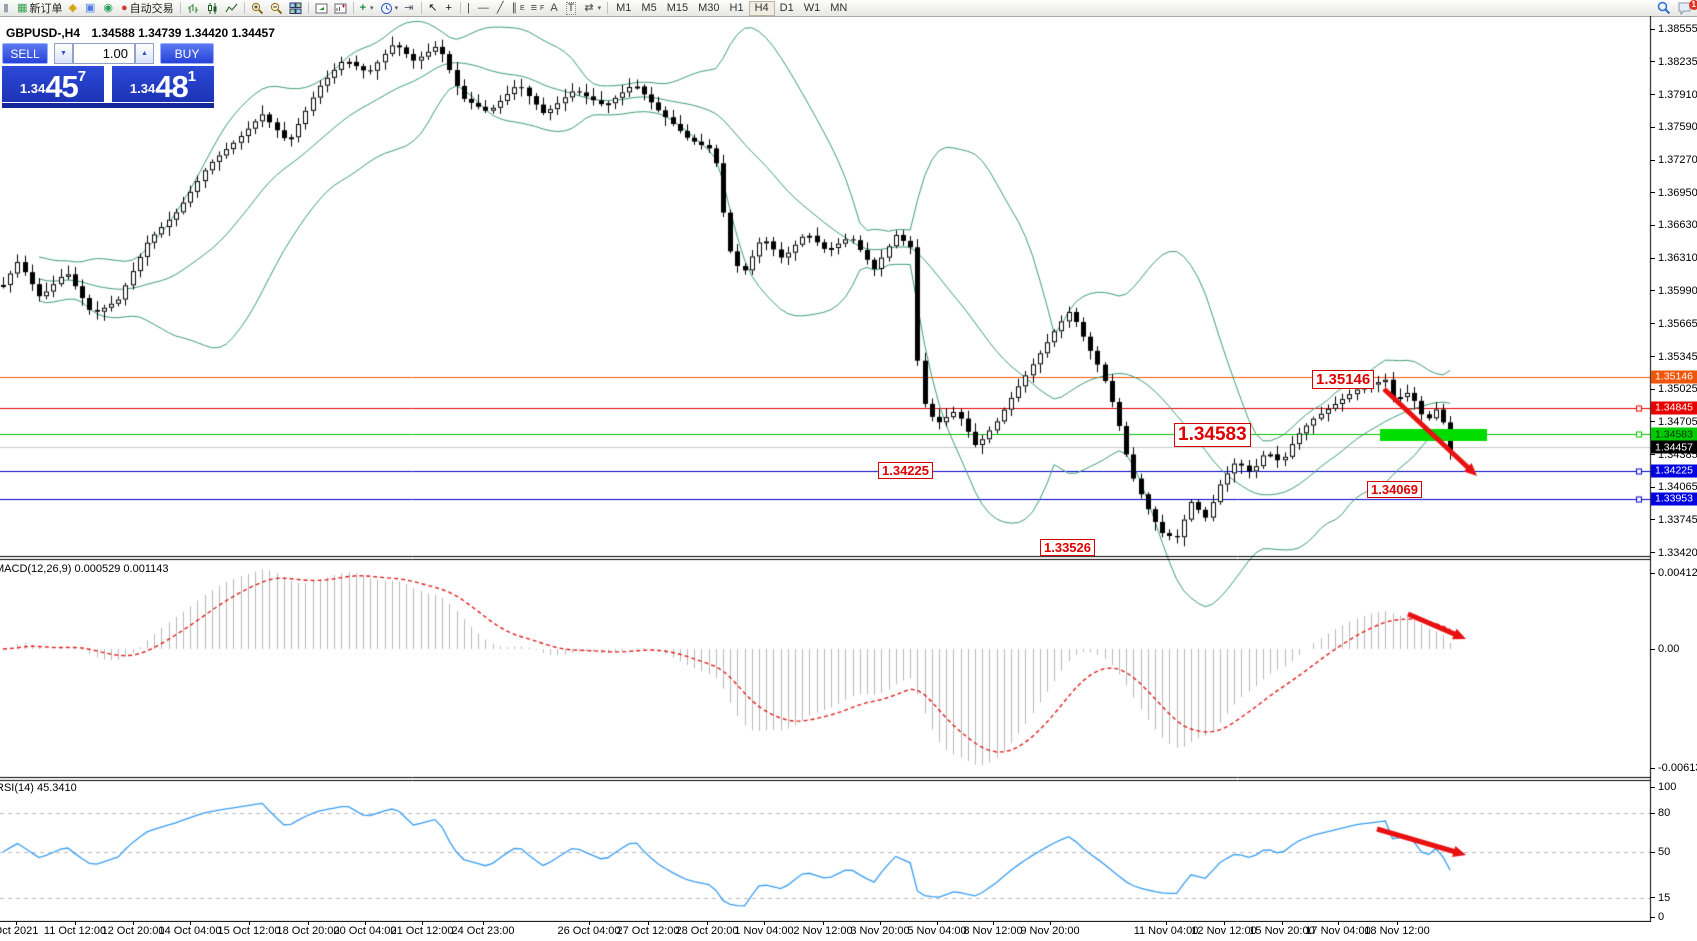 This screenshot has width=1697, height=941. I want to click on text-tool-icon: A, so click(554, 7).